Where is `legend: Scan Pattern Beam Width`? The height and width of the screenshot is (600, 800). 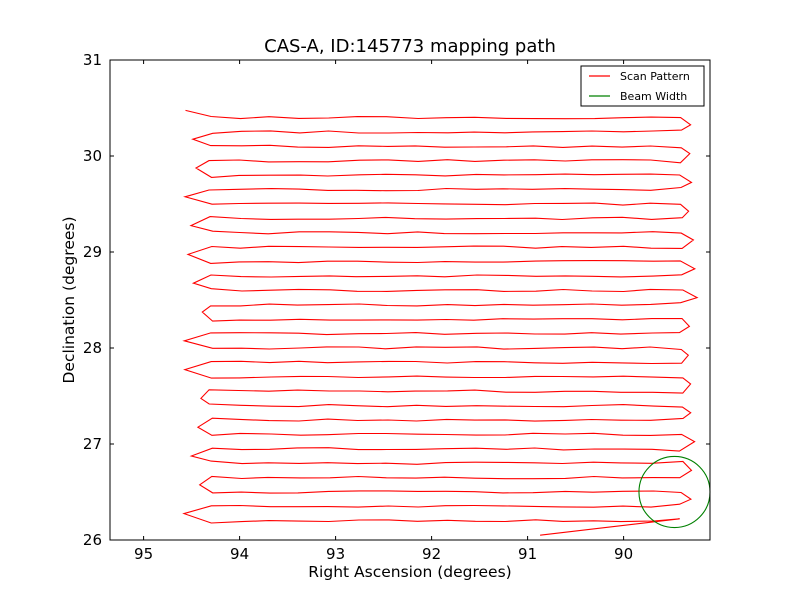 legend: Scan Pattern Beam Width is located at coordinates (642, 86).